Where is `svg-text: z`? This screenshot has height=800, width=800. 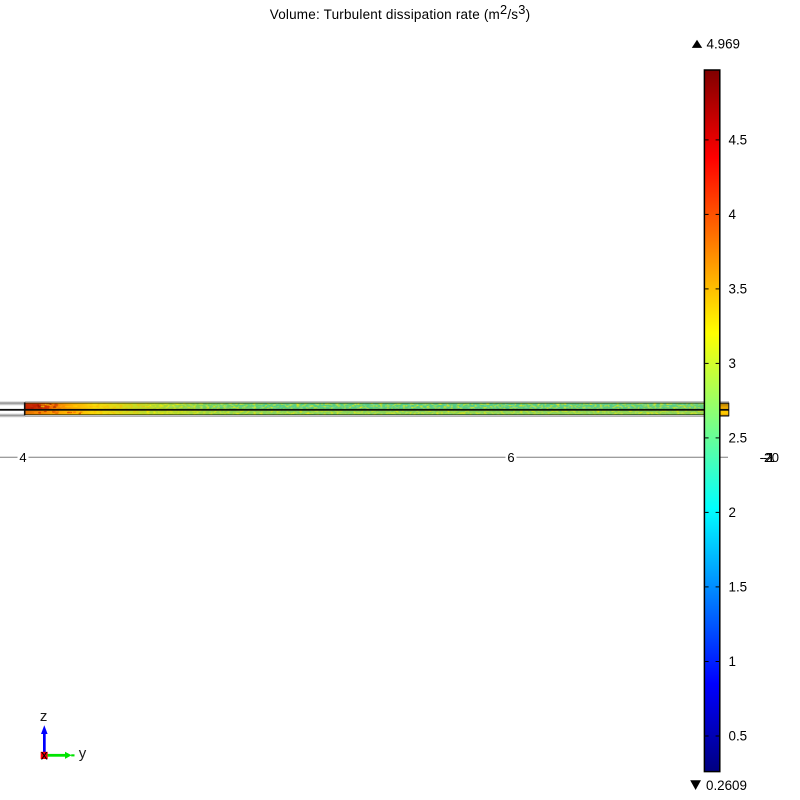
svg-text: z is located at coordinates (44, 716).